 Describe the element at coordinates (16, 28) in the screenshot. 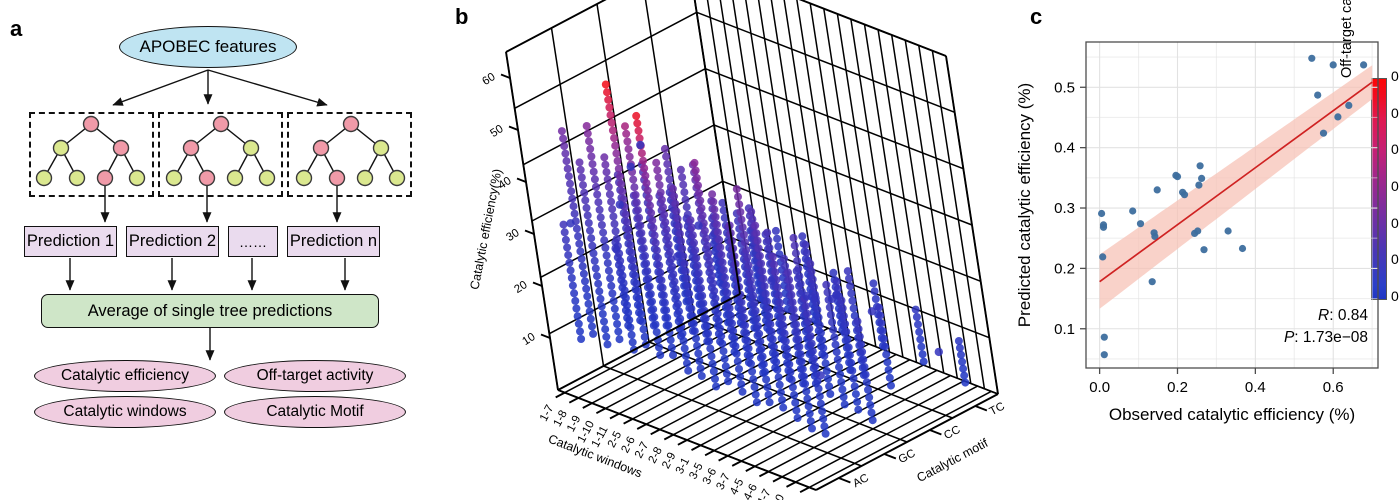

I see `panel-a-letter: a` at that location.